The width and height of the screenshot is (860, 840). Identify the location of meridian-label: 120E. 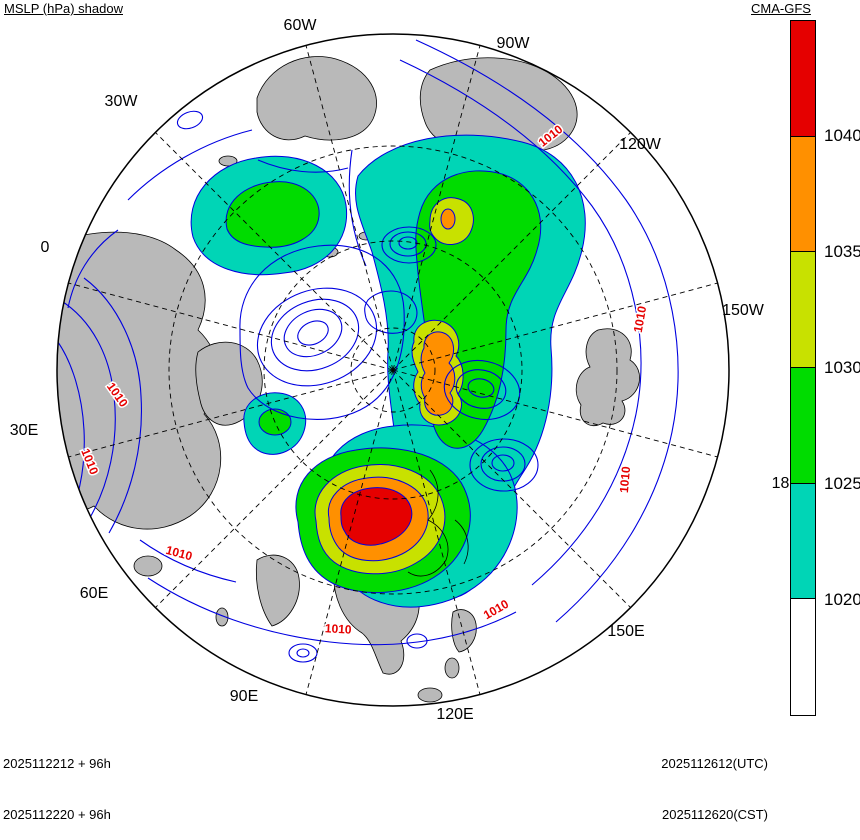
(454, 714).